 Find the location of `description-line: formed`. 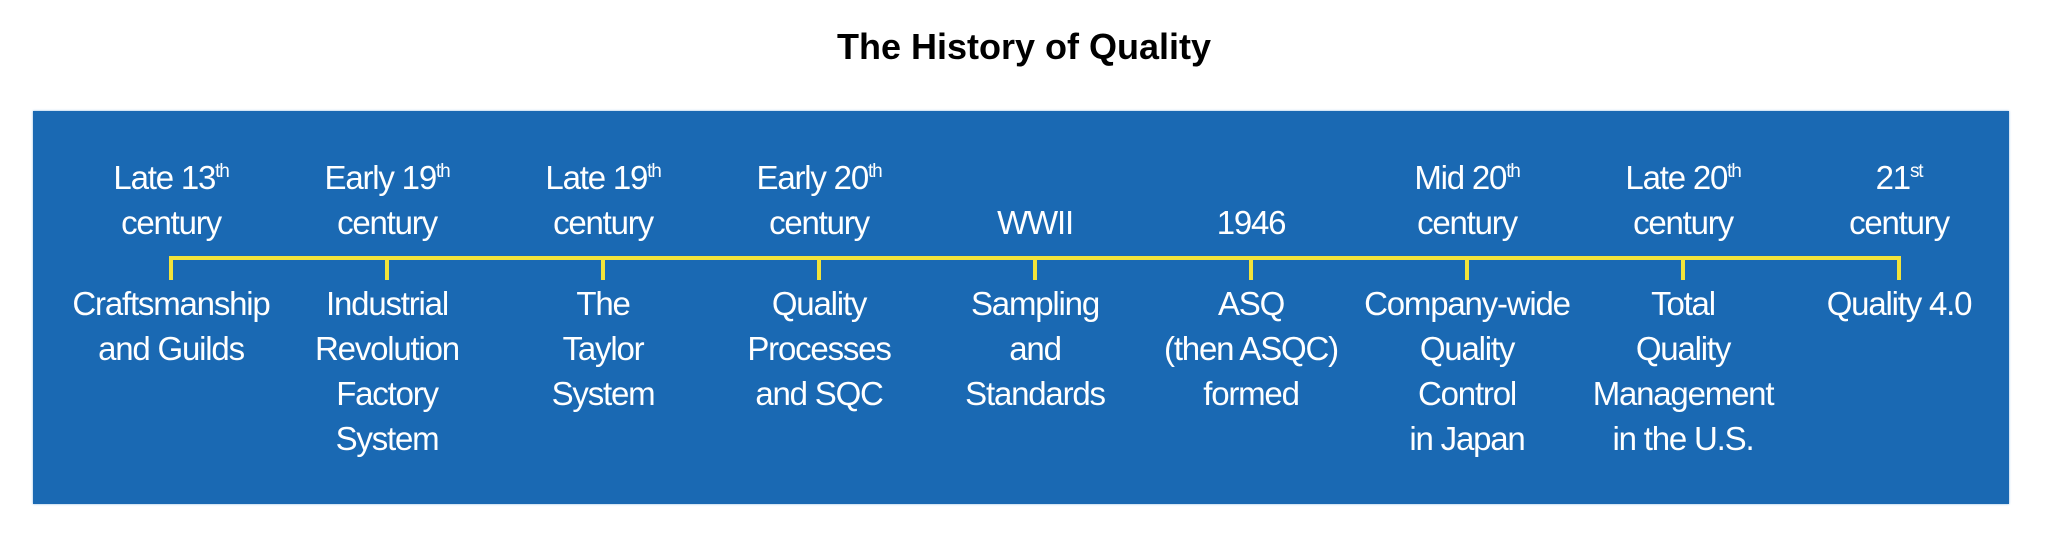

description-line: formed is located at coordinates (1251, 393).